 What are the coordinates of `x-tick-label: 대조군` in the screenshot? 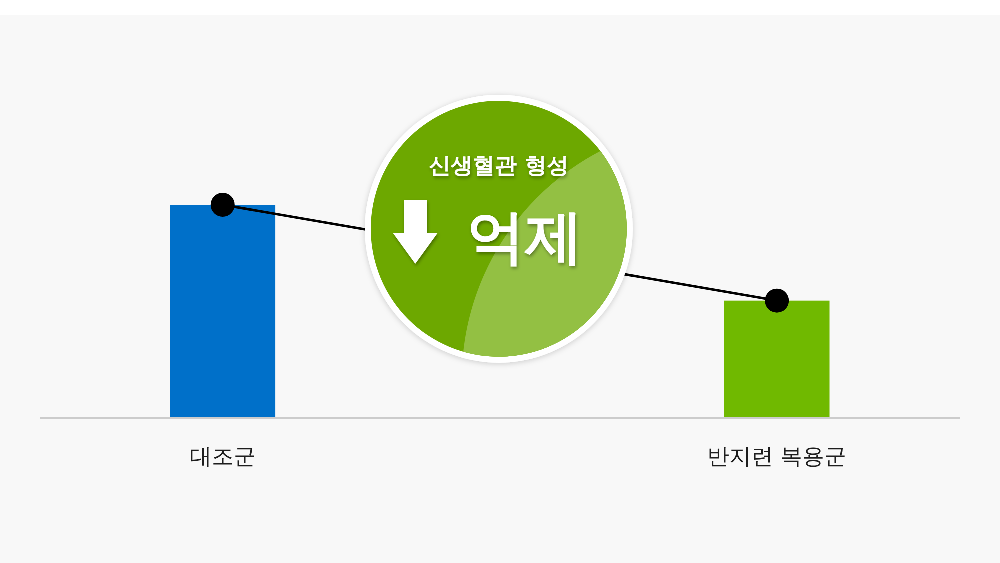 It's located at (223, 457).